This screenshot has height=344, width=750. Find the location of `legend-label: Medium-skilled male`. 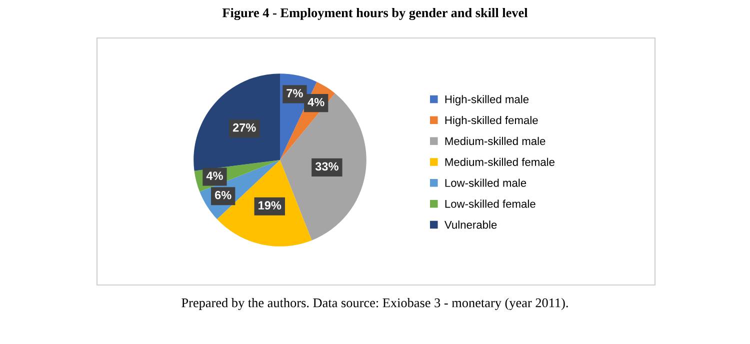

legend-label: Medium-skilled male is located at coordinates (495, 141).